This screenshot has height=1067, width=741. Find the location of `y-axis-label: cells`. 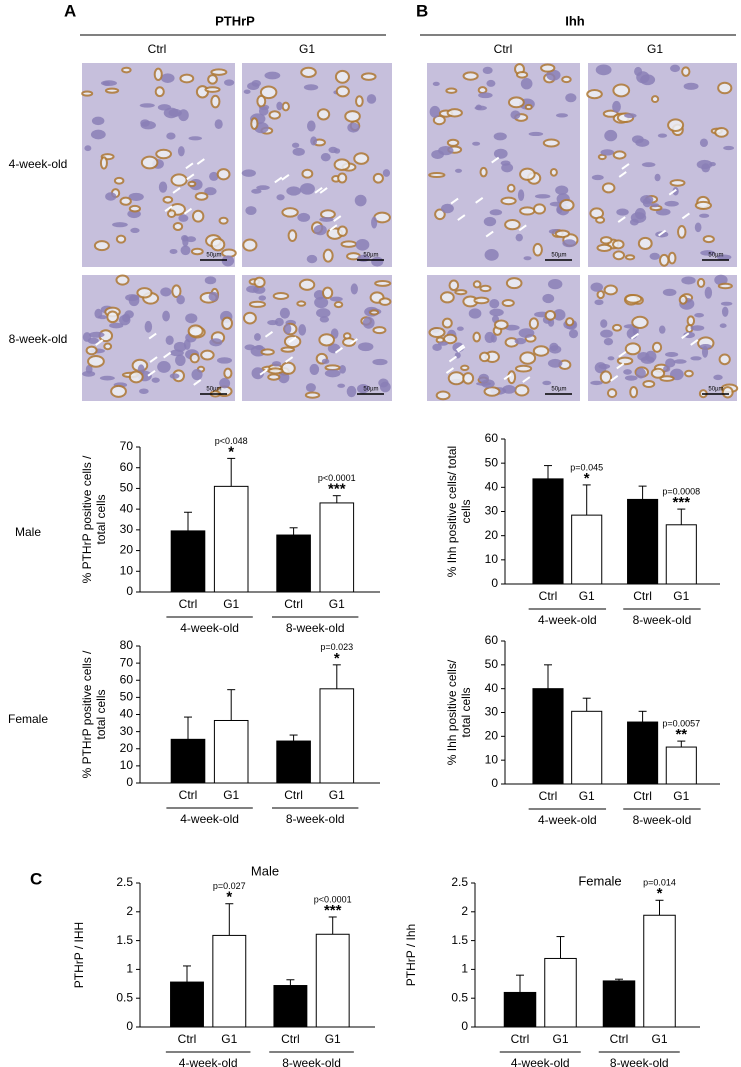

y-axis-label: cells is located at coordinates (466, 511).